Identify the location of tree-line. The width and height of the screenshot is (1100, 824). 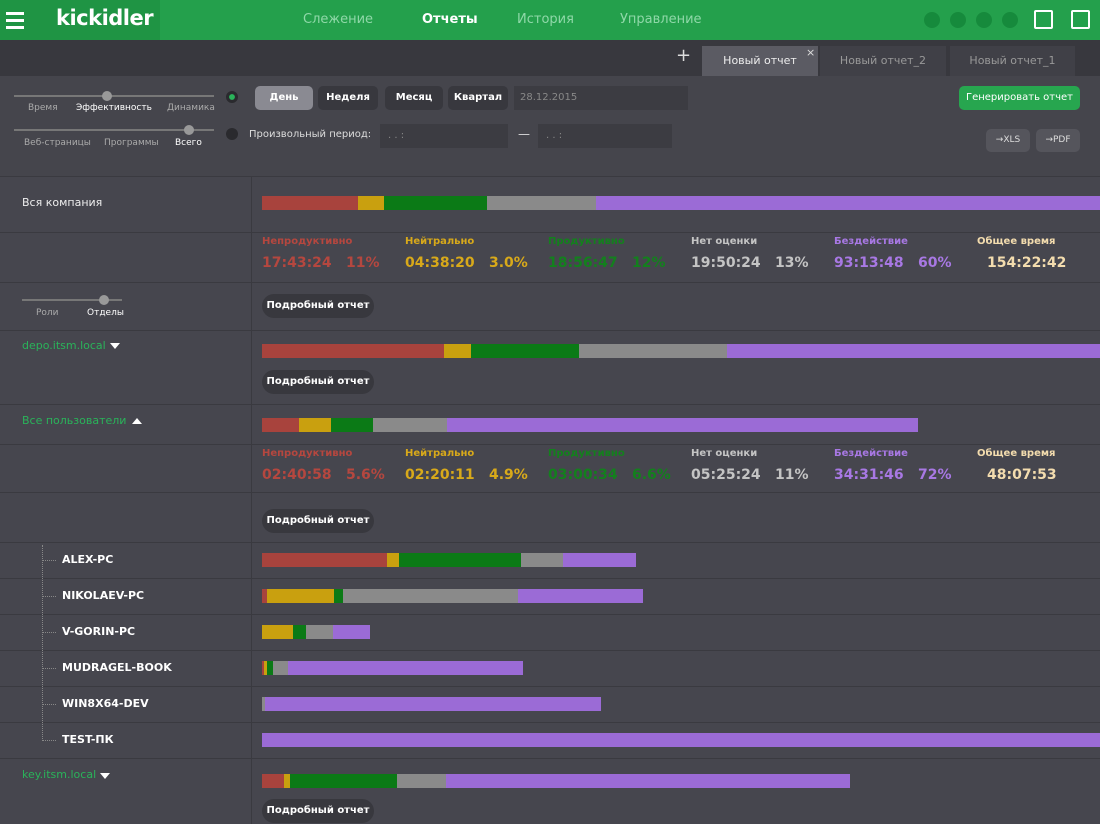
(42, 643).